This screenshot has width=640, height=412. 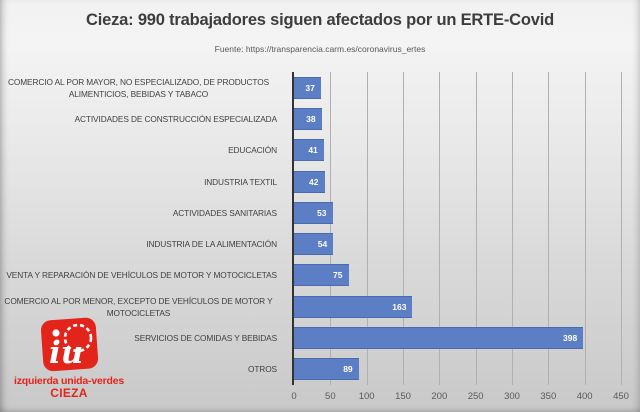 I want to click on bar-value-label: 53, so click(x=322, y=212).